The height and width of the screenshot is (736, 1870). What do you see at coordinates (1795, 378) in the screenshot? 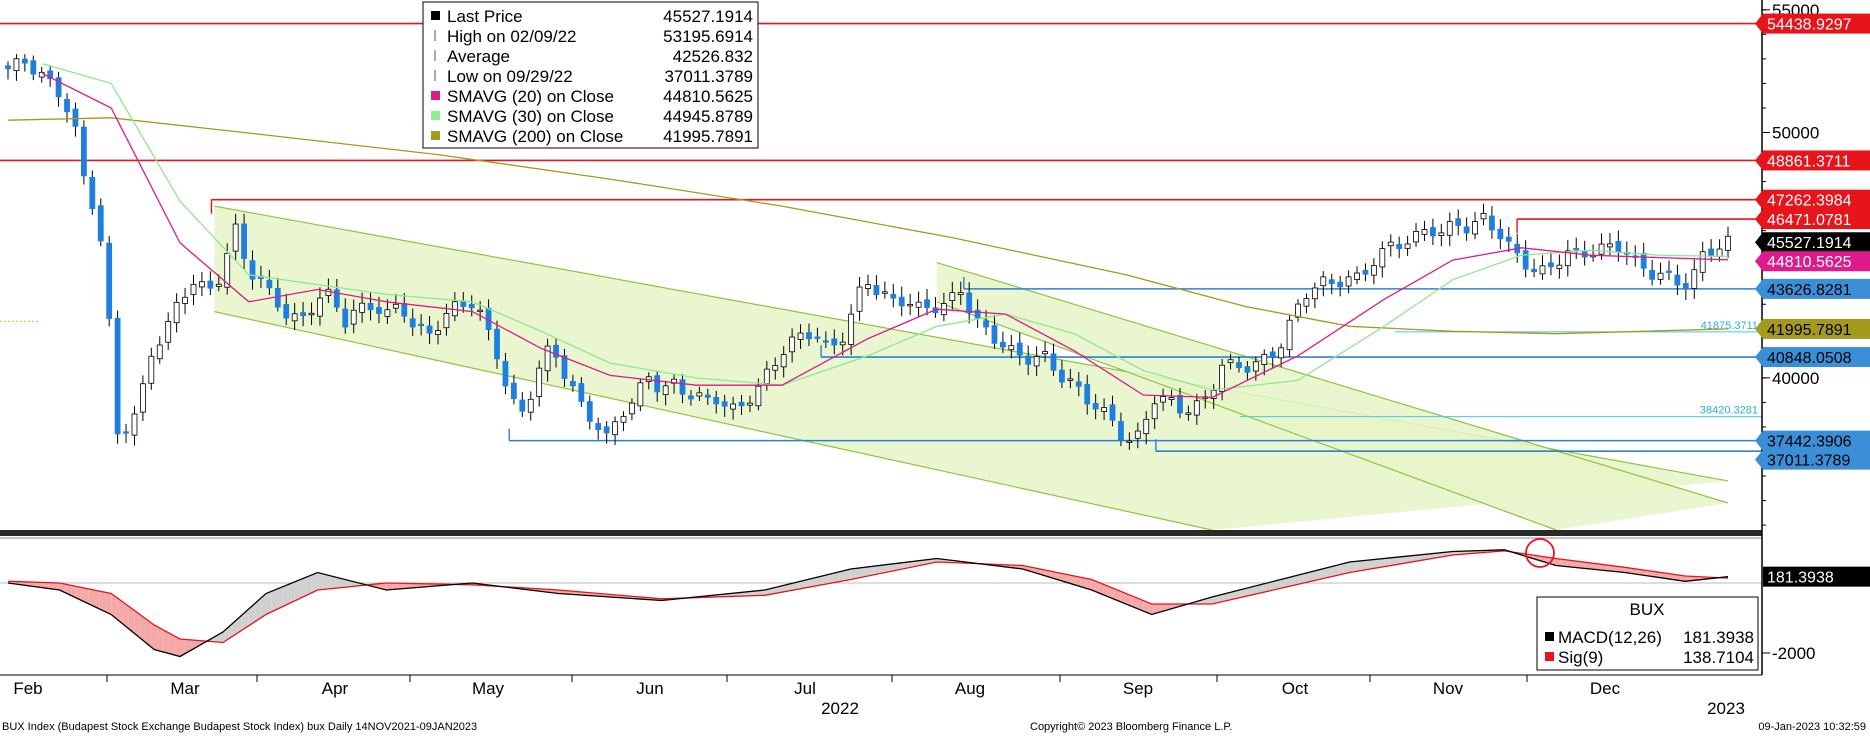
I see `price-tick-label: 40000` at bounding box center [1795, 378].